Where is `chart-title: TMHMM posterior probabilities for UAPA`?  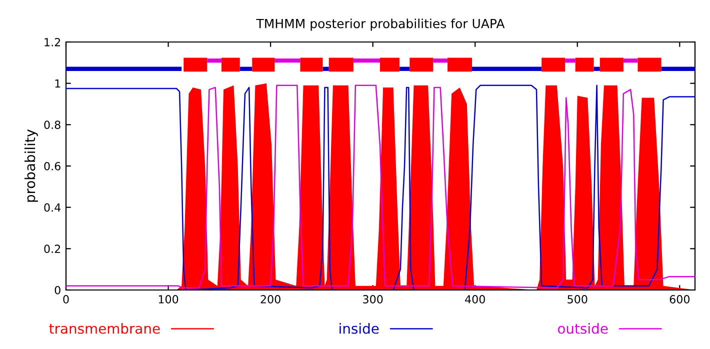
chart-title: TMHMM posterior probabilities for UAPA is located at coordinates (380, 24).